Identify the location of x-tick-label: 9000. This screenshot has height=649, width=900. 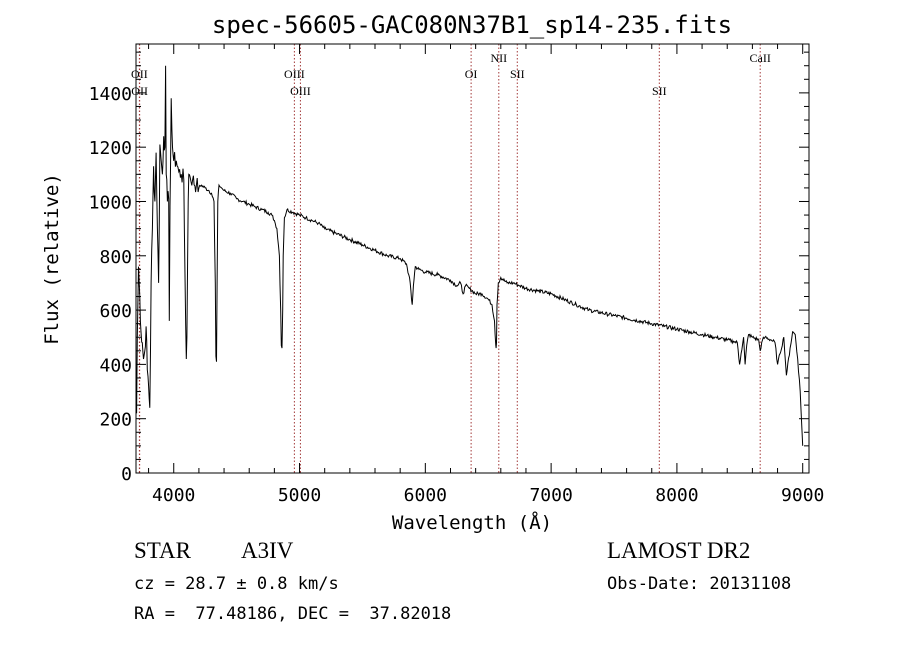
(802, 495).